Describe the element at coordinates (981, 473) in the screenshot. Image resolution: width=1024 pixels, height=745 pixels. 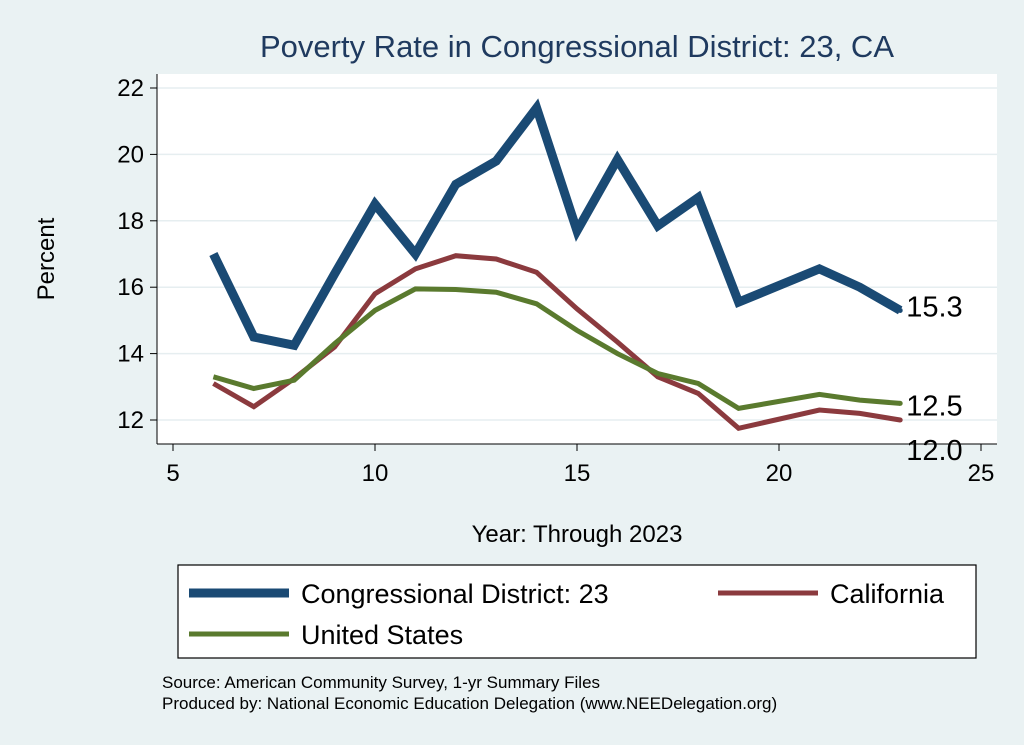
I see `x-tick-label: 25` at that location.